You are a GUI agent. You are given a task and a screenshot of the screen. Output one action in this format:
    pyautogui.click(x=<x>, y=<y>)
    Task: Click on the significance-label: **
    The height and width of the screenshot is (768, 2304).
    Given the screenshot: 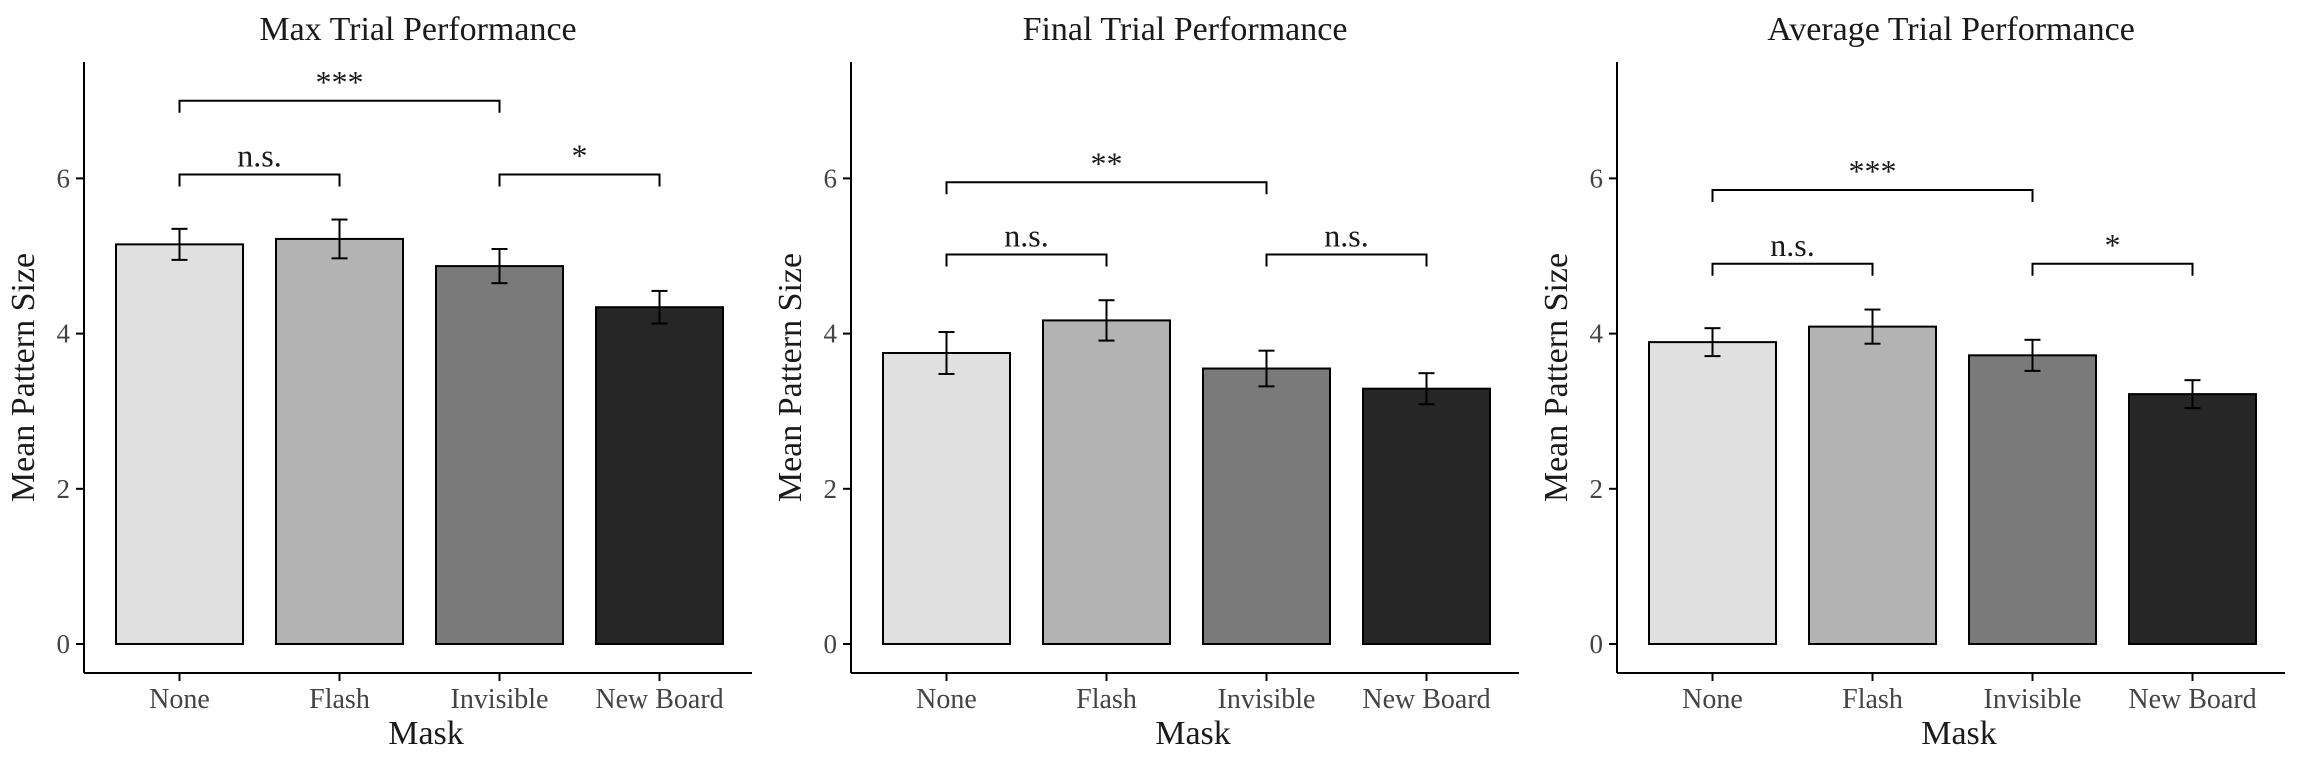 What is the action you would take?
    pyautogui.click(x=1107, y=163)
    